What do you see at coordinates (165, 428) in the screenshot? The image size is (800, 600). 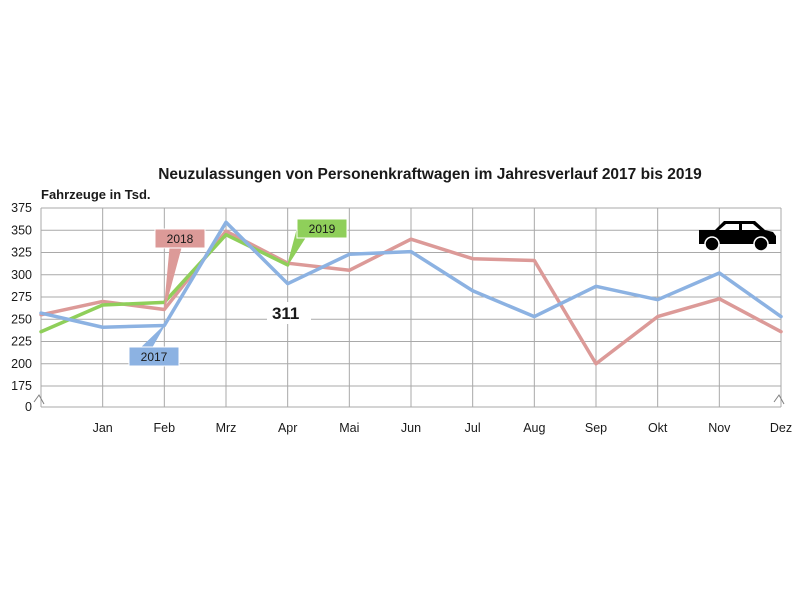 I see `x-tick-label: Feb` at bounding box center [165, 428].